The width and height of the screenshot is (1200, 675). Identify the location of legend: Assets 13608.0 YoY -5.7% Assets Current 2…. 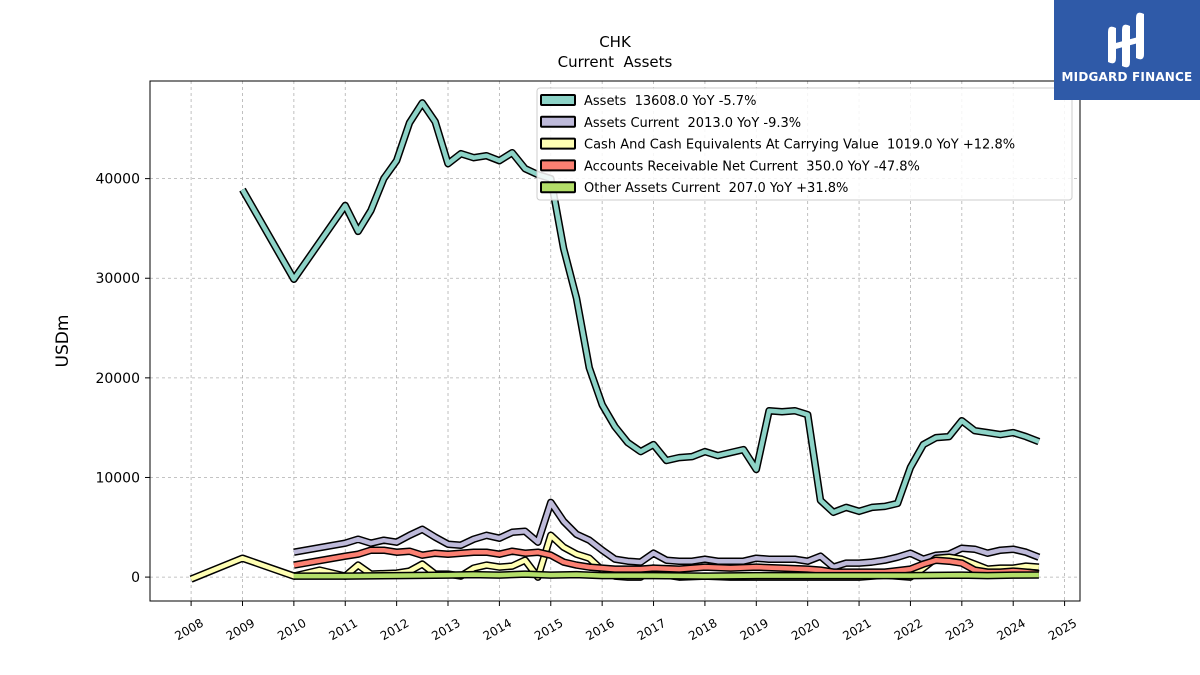
(804, 144).